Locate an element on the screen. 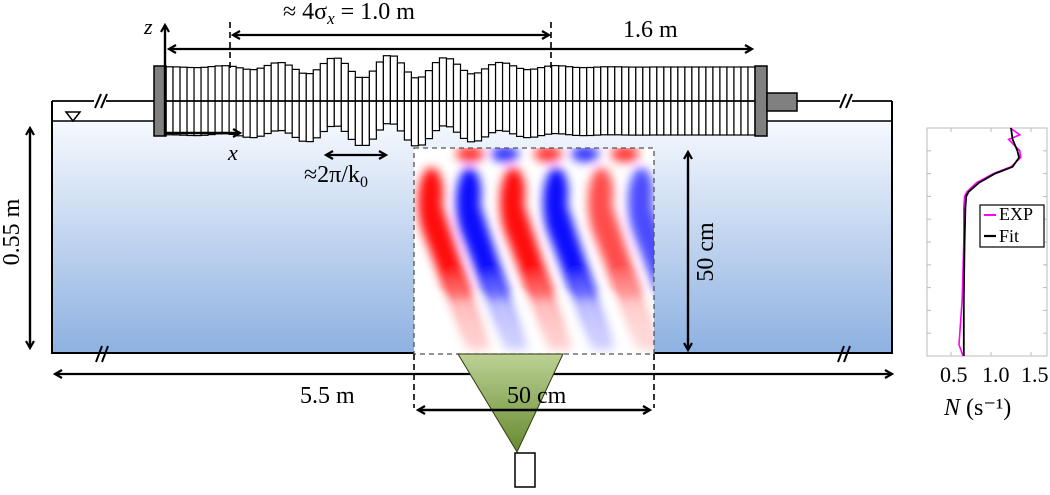  camera-icon is located at coordinates (525, 470).